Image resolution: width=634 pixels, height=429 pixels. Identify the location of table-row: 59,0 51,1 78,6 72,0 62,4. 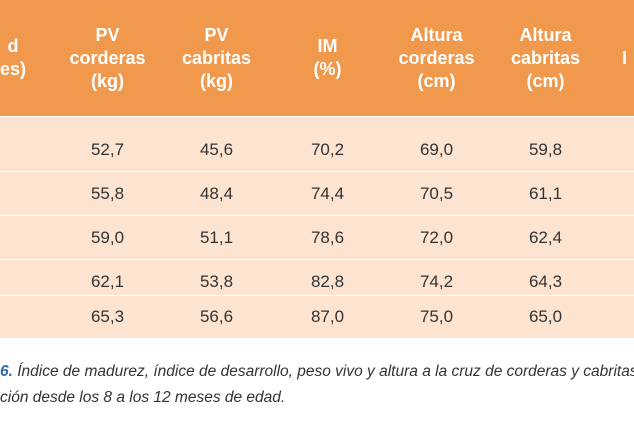
(317, 237).